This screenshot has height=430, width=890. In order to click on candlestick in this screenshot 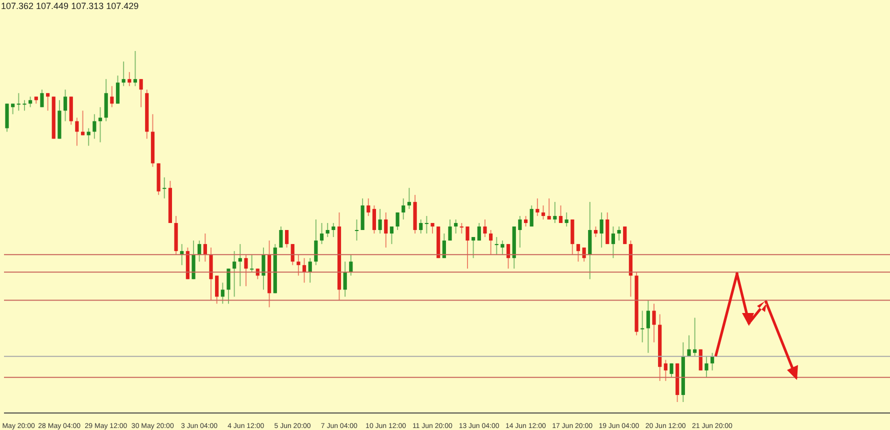, I will do `click(625, 235)`.